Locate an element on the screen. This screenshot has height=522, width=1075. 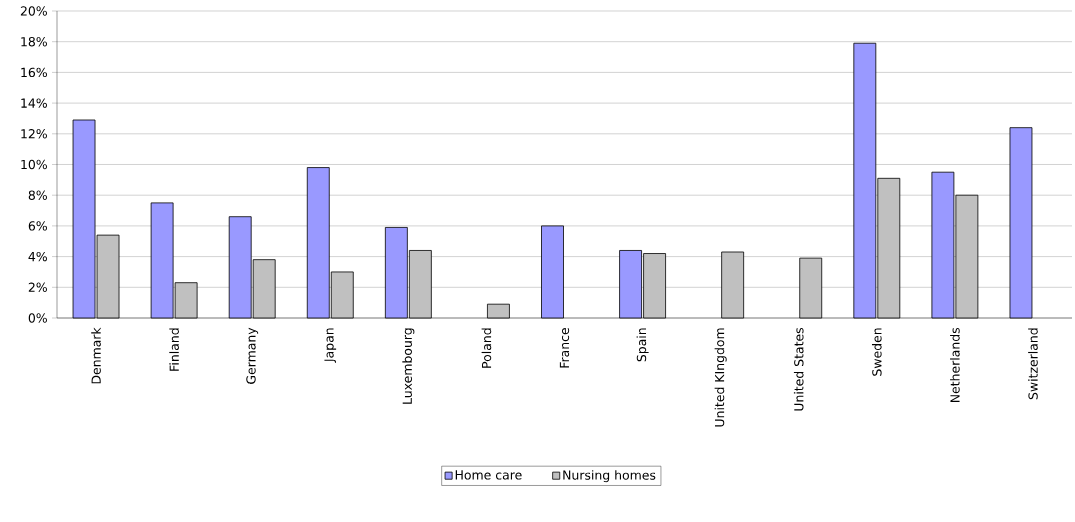
x-tick-label: Germany is located at coordinates (252, 355).